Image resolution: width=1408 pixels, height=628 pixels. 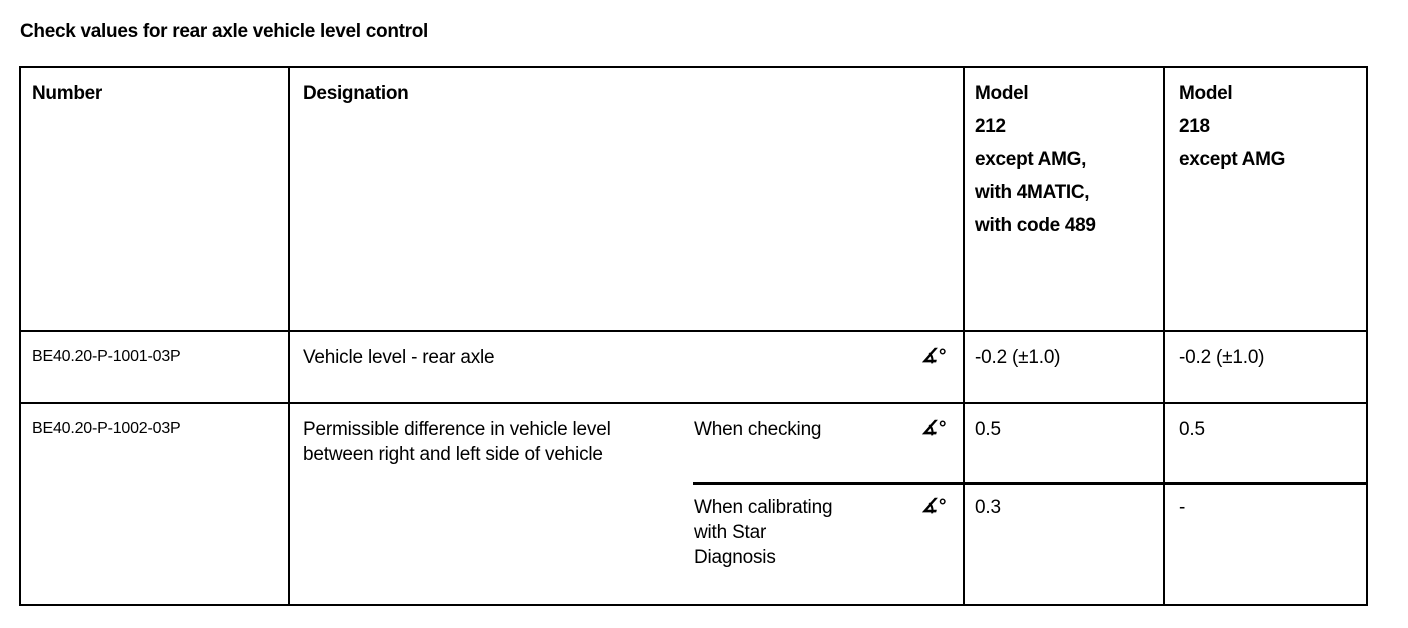 I want to click on row-designation: Vehicle level - rear axle, so click(x=399, y=357).